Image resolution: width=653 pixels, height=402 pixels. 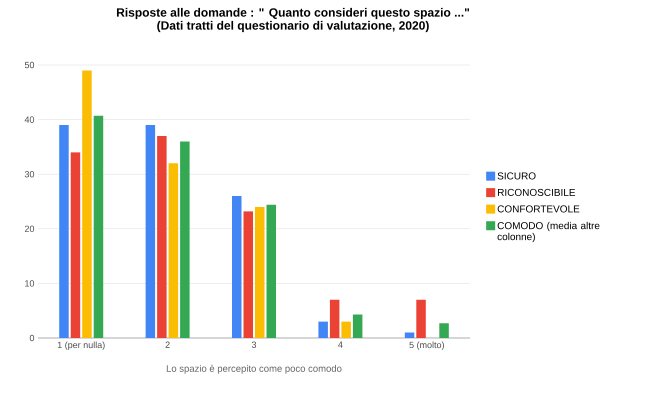 What do you see at coordinates (29, 119) in the screenshot?
I see `y-tick-label: 40` at bounding box center [29, 119].